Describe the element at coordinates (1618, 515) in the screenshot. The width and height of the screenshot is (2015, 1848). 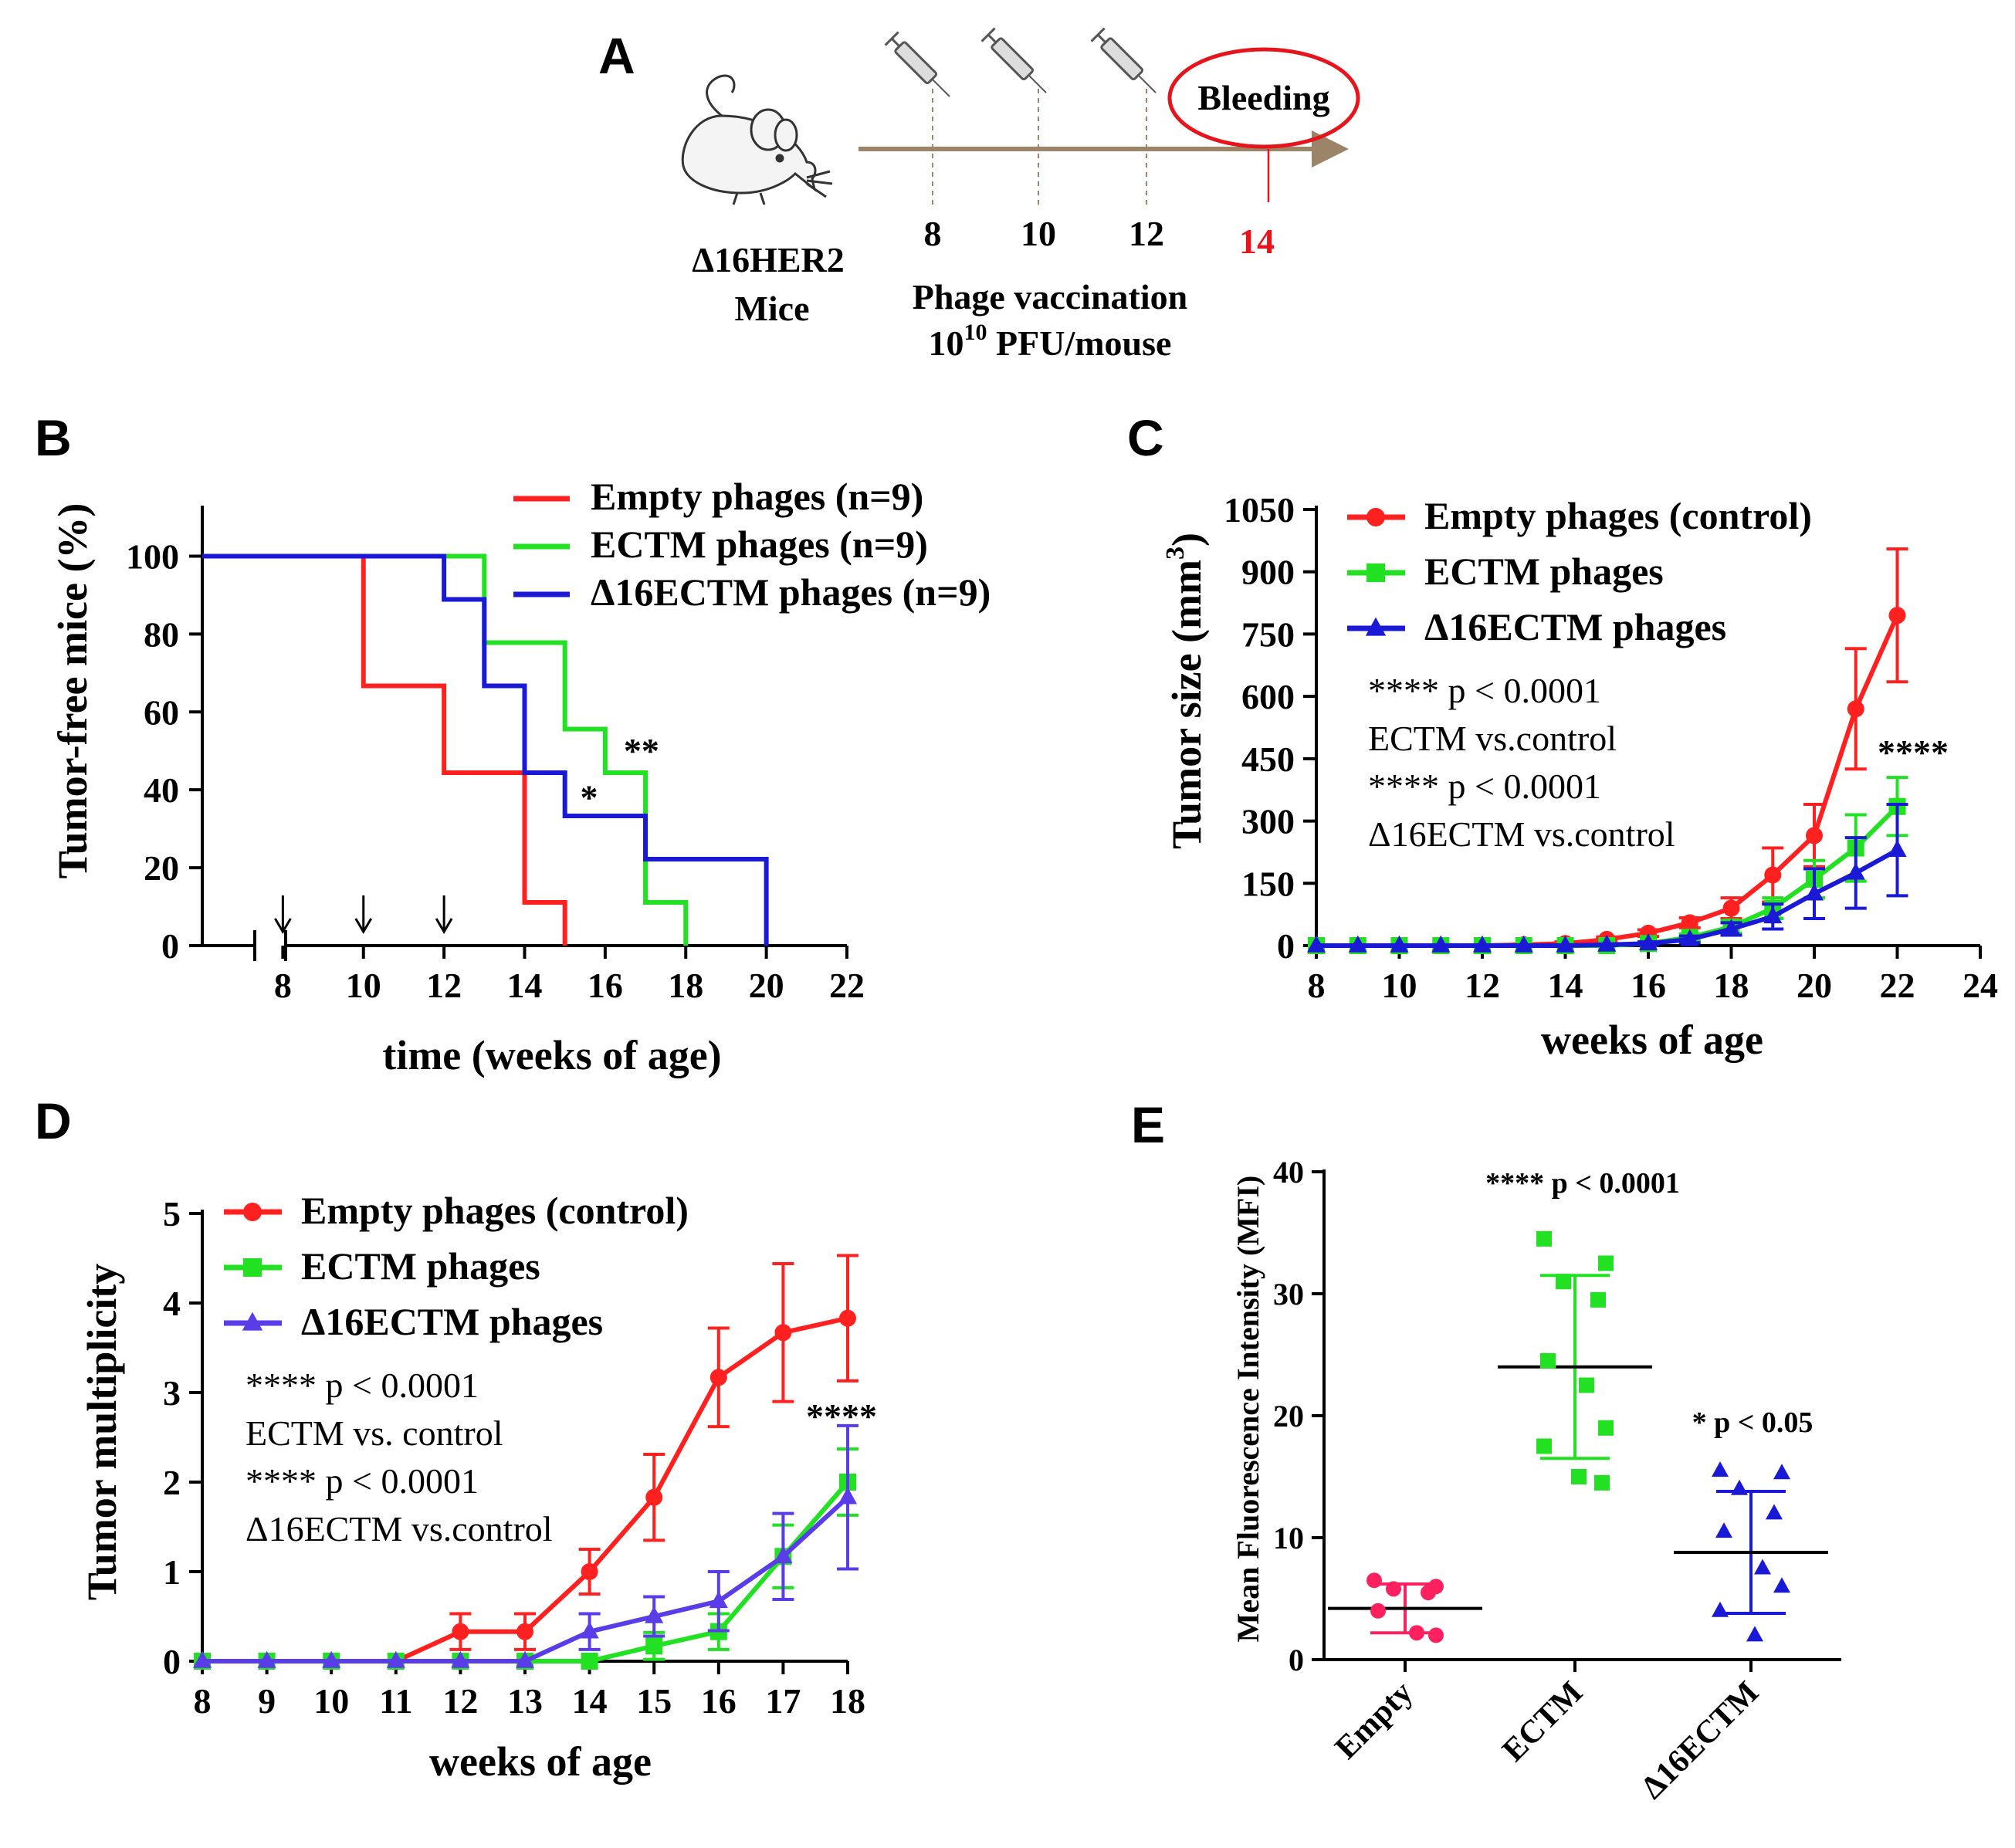
I see `legend-label: Empty phages (control)` at that location.